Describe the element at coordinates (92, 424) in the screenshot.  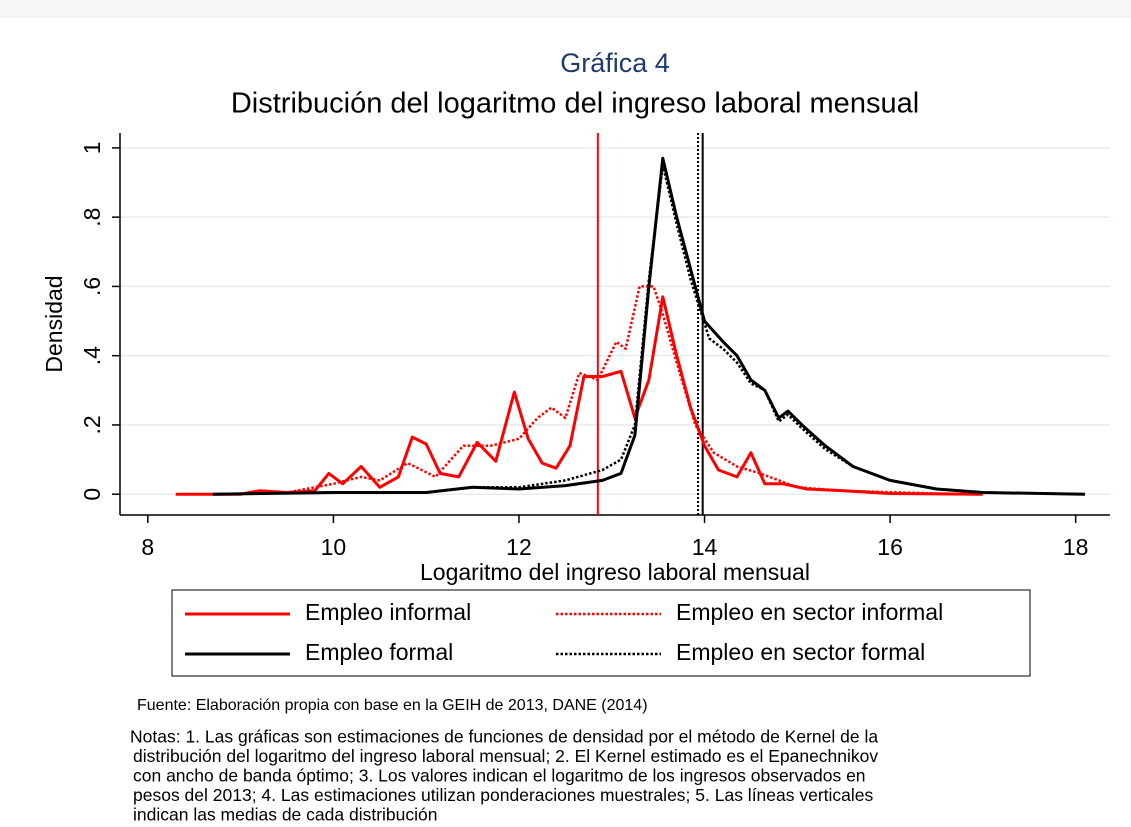
I see `y-tick-label: .2` at that location.